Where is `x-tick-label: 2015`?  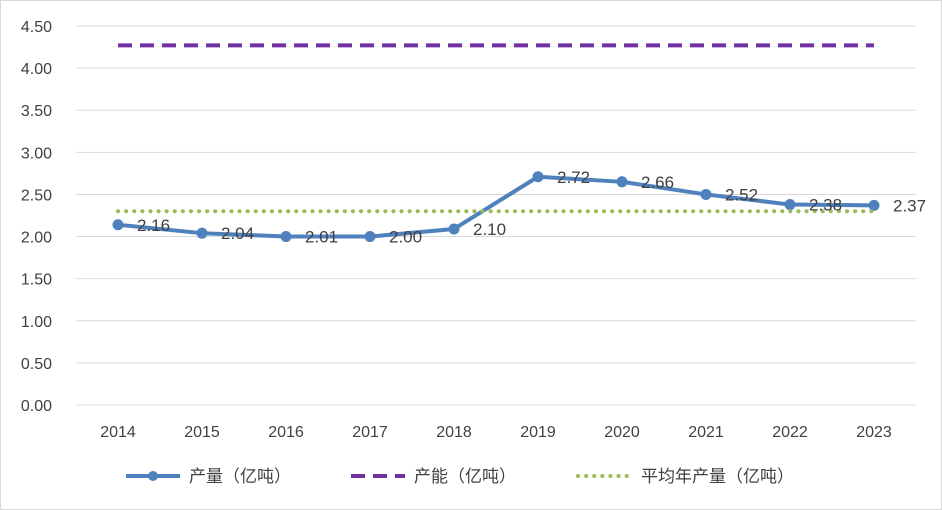
x-tick-label: 2015 is located at coordinates (202, 432).